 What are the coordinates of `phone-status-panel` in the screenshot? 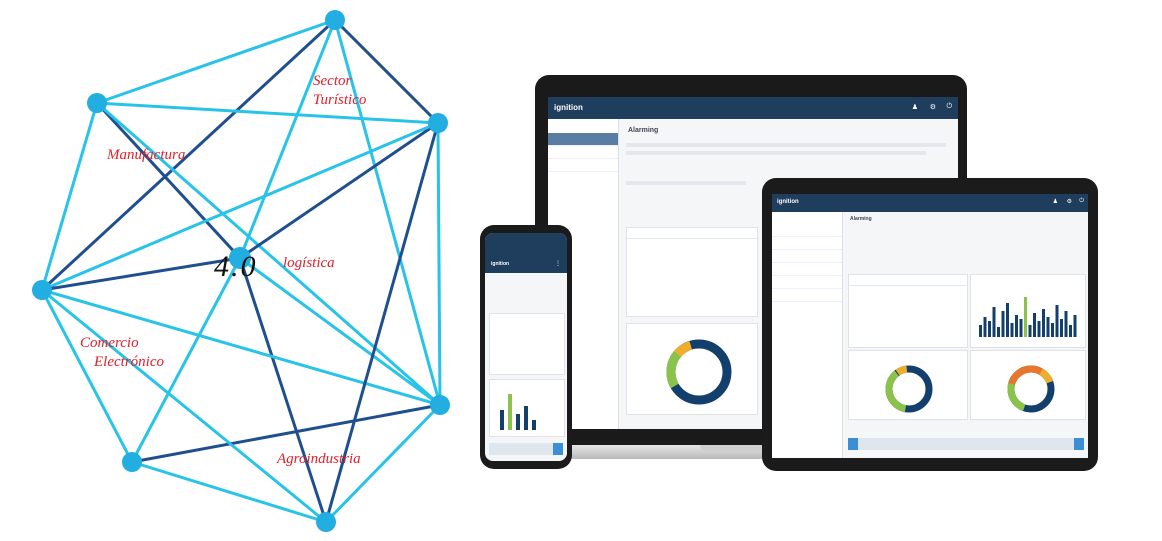 It's located at (527, 344).